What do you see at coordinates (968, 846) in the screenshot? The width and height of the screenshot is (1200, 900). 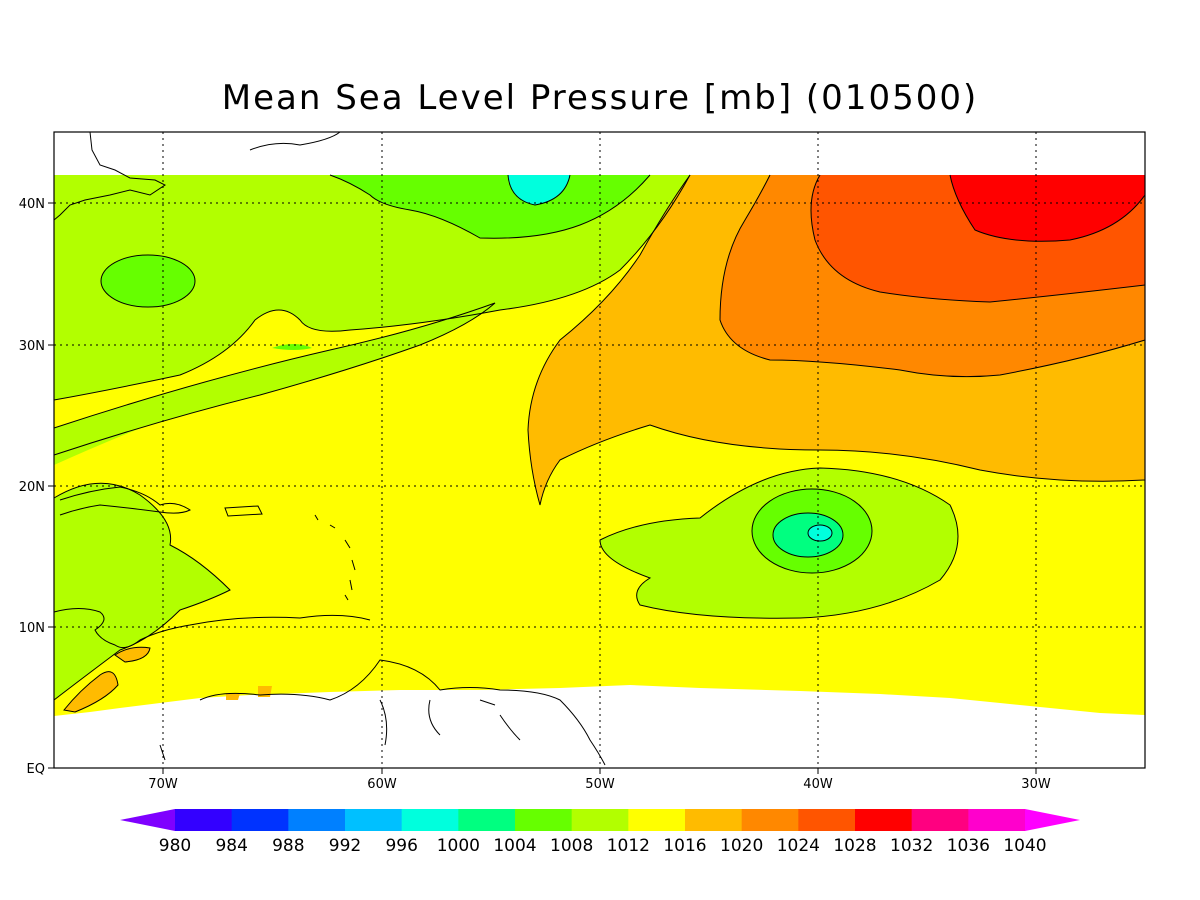 I see `colorbar-label: 1036` at bounding box center [968, 846].